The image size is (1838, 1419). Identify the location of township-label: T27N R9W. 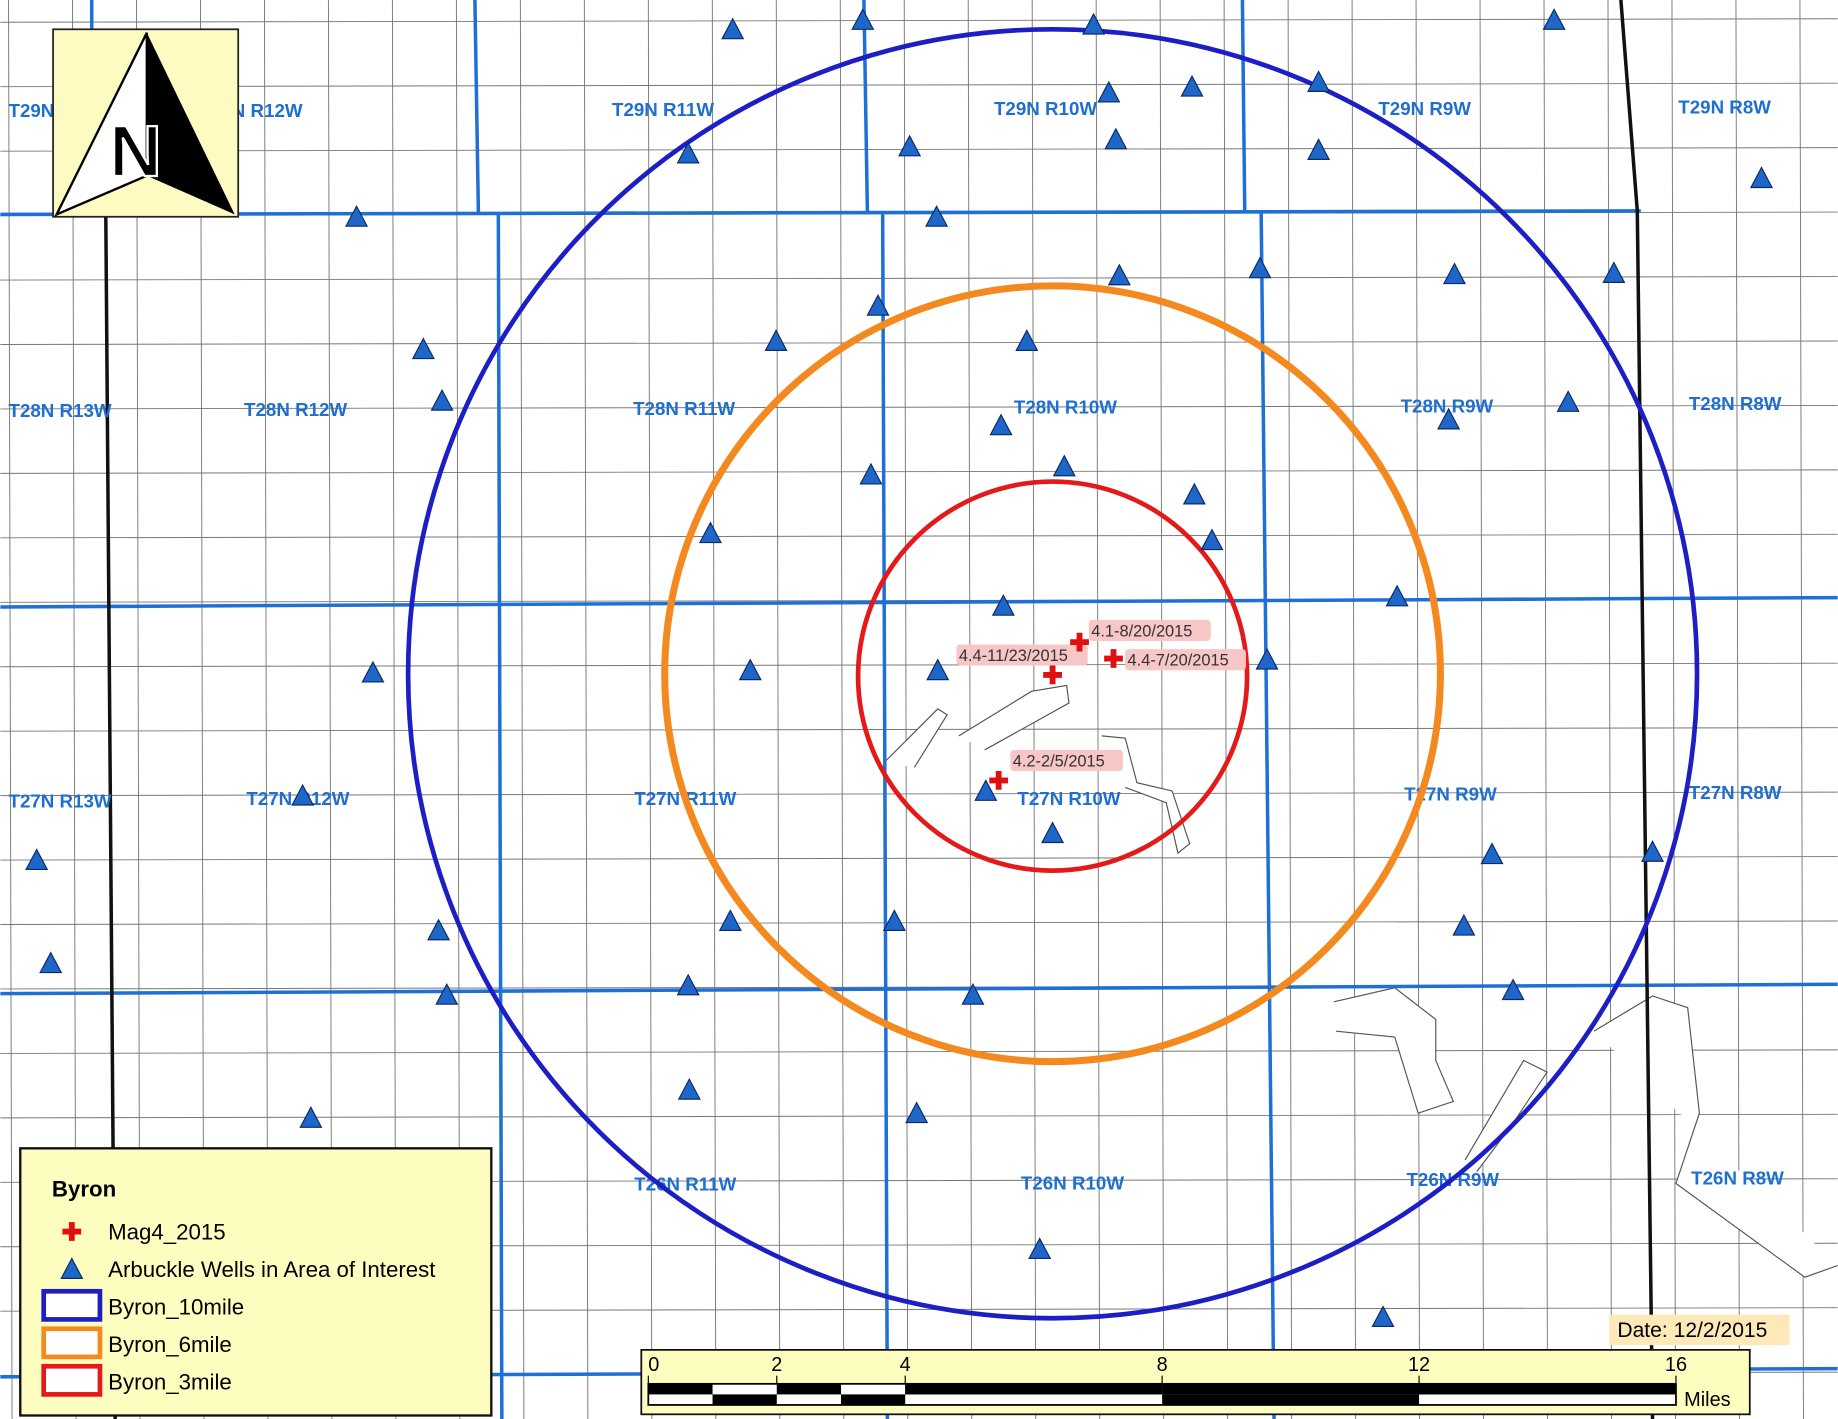
(1450, 793).